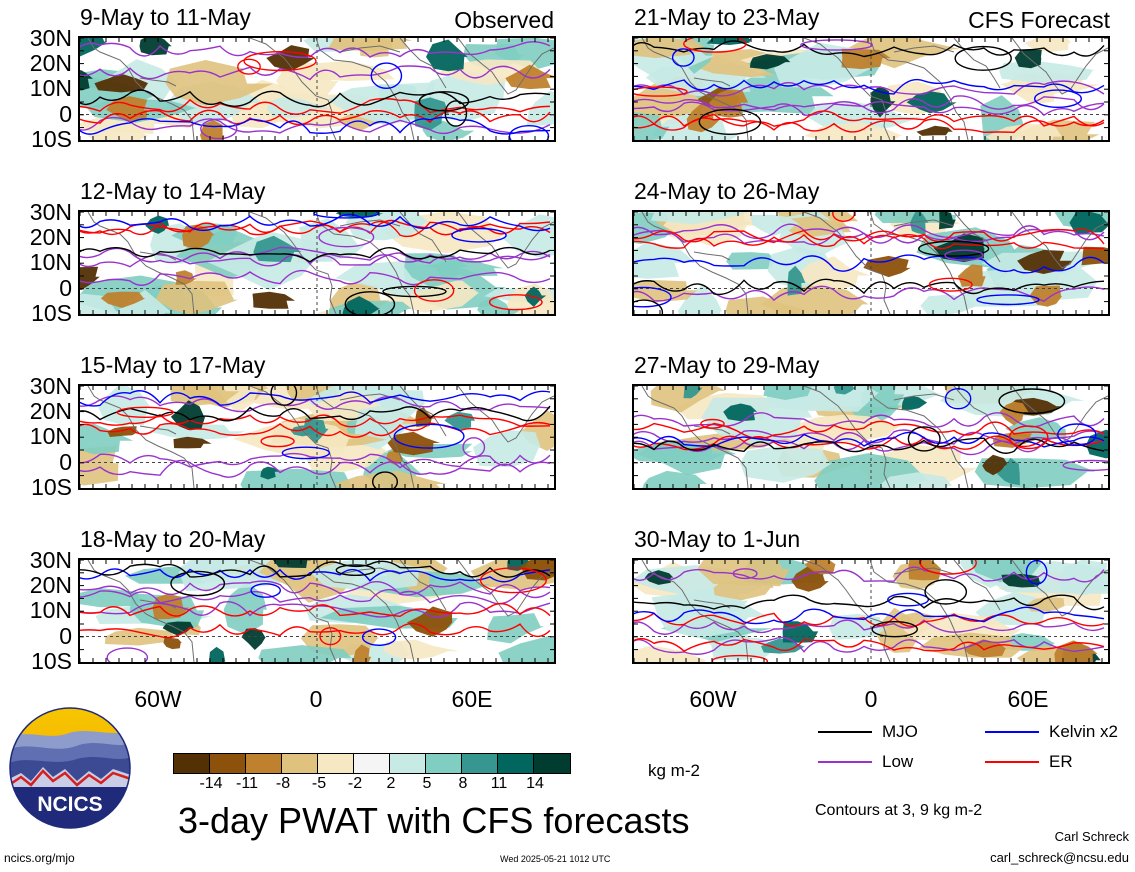 The image size is (1135, 872). I want to click on colorbar-tick-label: 11, so click(499, 783).